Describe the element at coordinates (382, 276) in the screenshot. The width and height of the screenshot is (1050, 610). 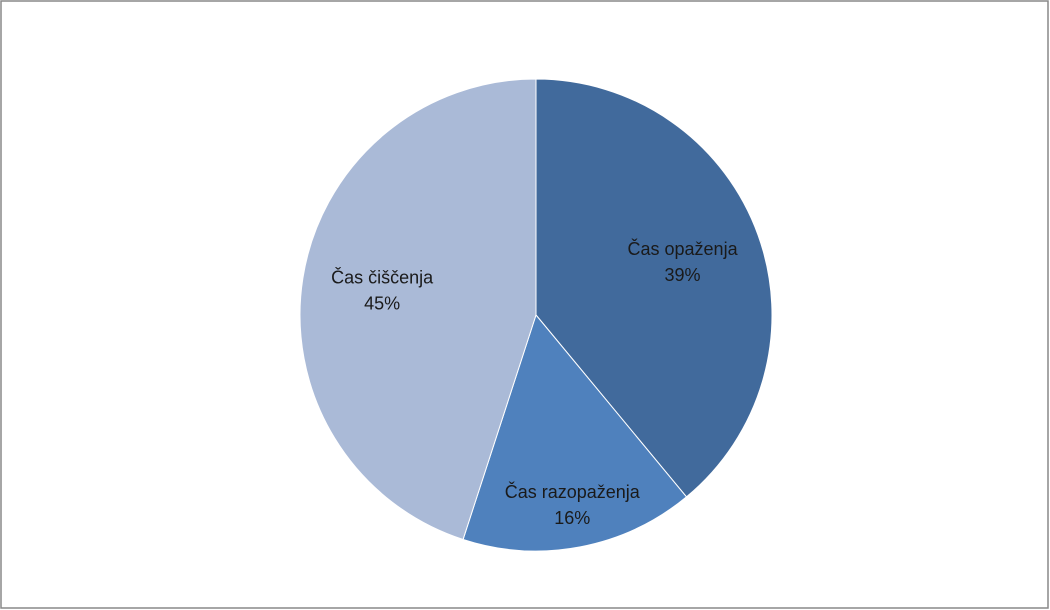
I see `data-label-category: Čas čiščenja` at that location.